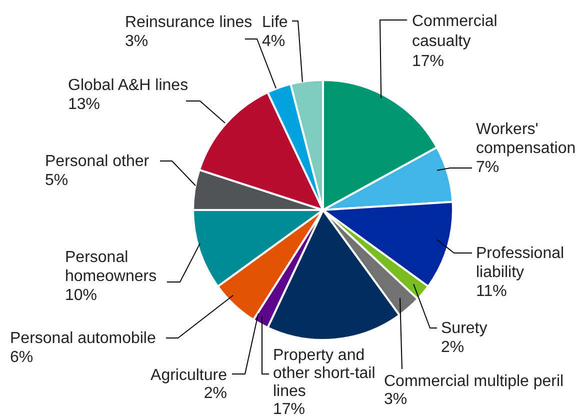 This screenshot has height=420, width=583. I want to click on slice-label: Global A&H lines, so click(128, 85).